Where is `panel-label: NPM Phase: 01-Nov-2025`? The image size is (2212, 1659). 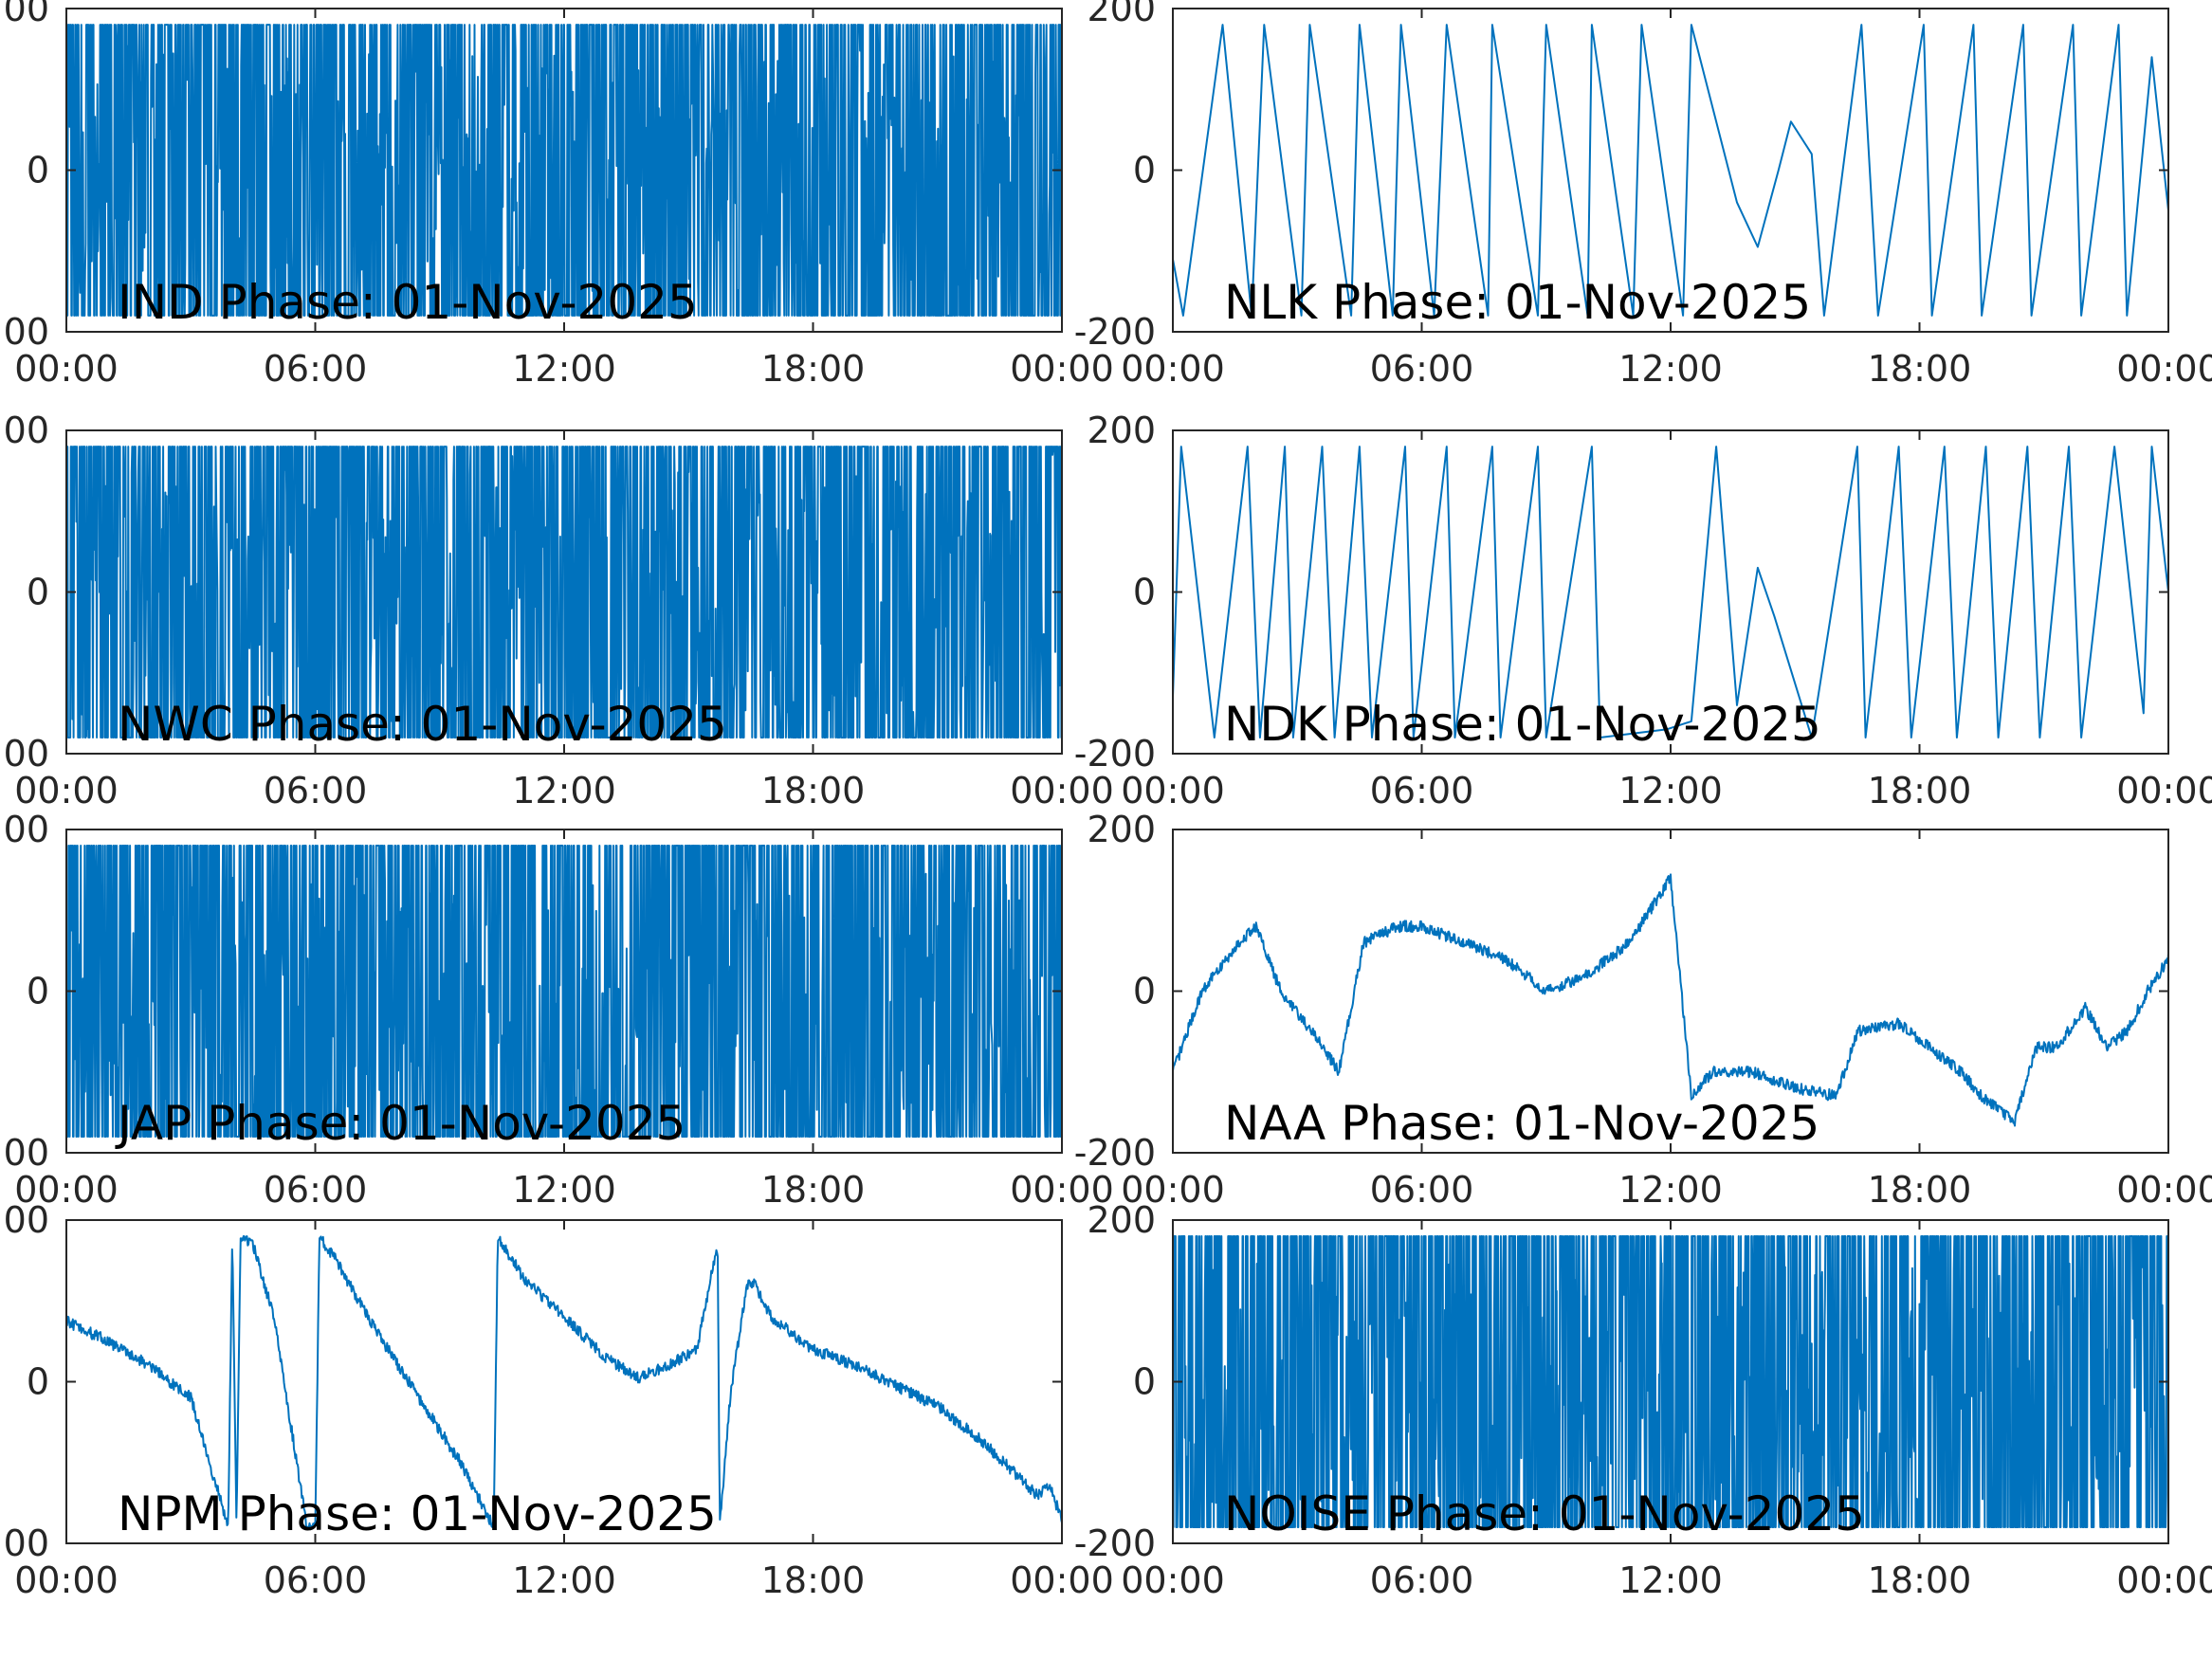 panel-label: NPM Phase: 01-Nov-2025 is located at coordinates (417, 1513).